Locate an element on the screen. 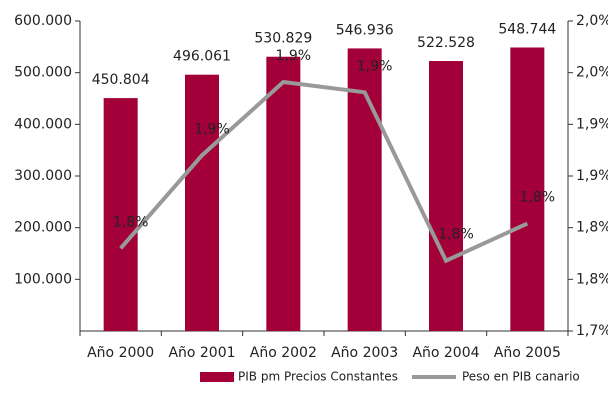 The height and width of the screenshot is (414, 608). y-tick-label: 100.000 is located at coordinates (43, 279).